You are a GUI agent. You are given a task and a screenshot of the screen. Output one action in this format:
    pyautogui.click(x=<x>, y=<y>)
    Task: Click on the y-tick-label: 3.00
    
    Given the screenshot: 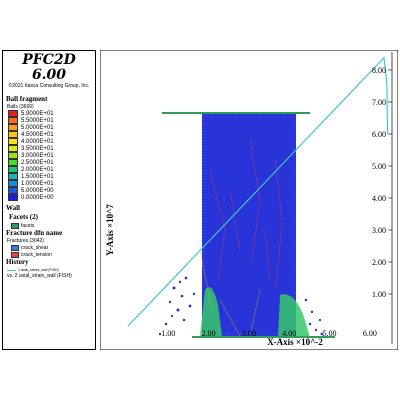 What is the action you would take?
    pyautogui.click(x=379, y=230)
    